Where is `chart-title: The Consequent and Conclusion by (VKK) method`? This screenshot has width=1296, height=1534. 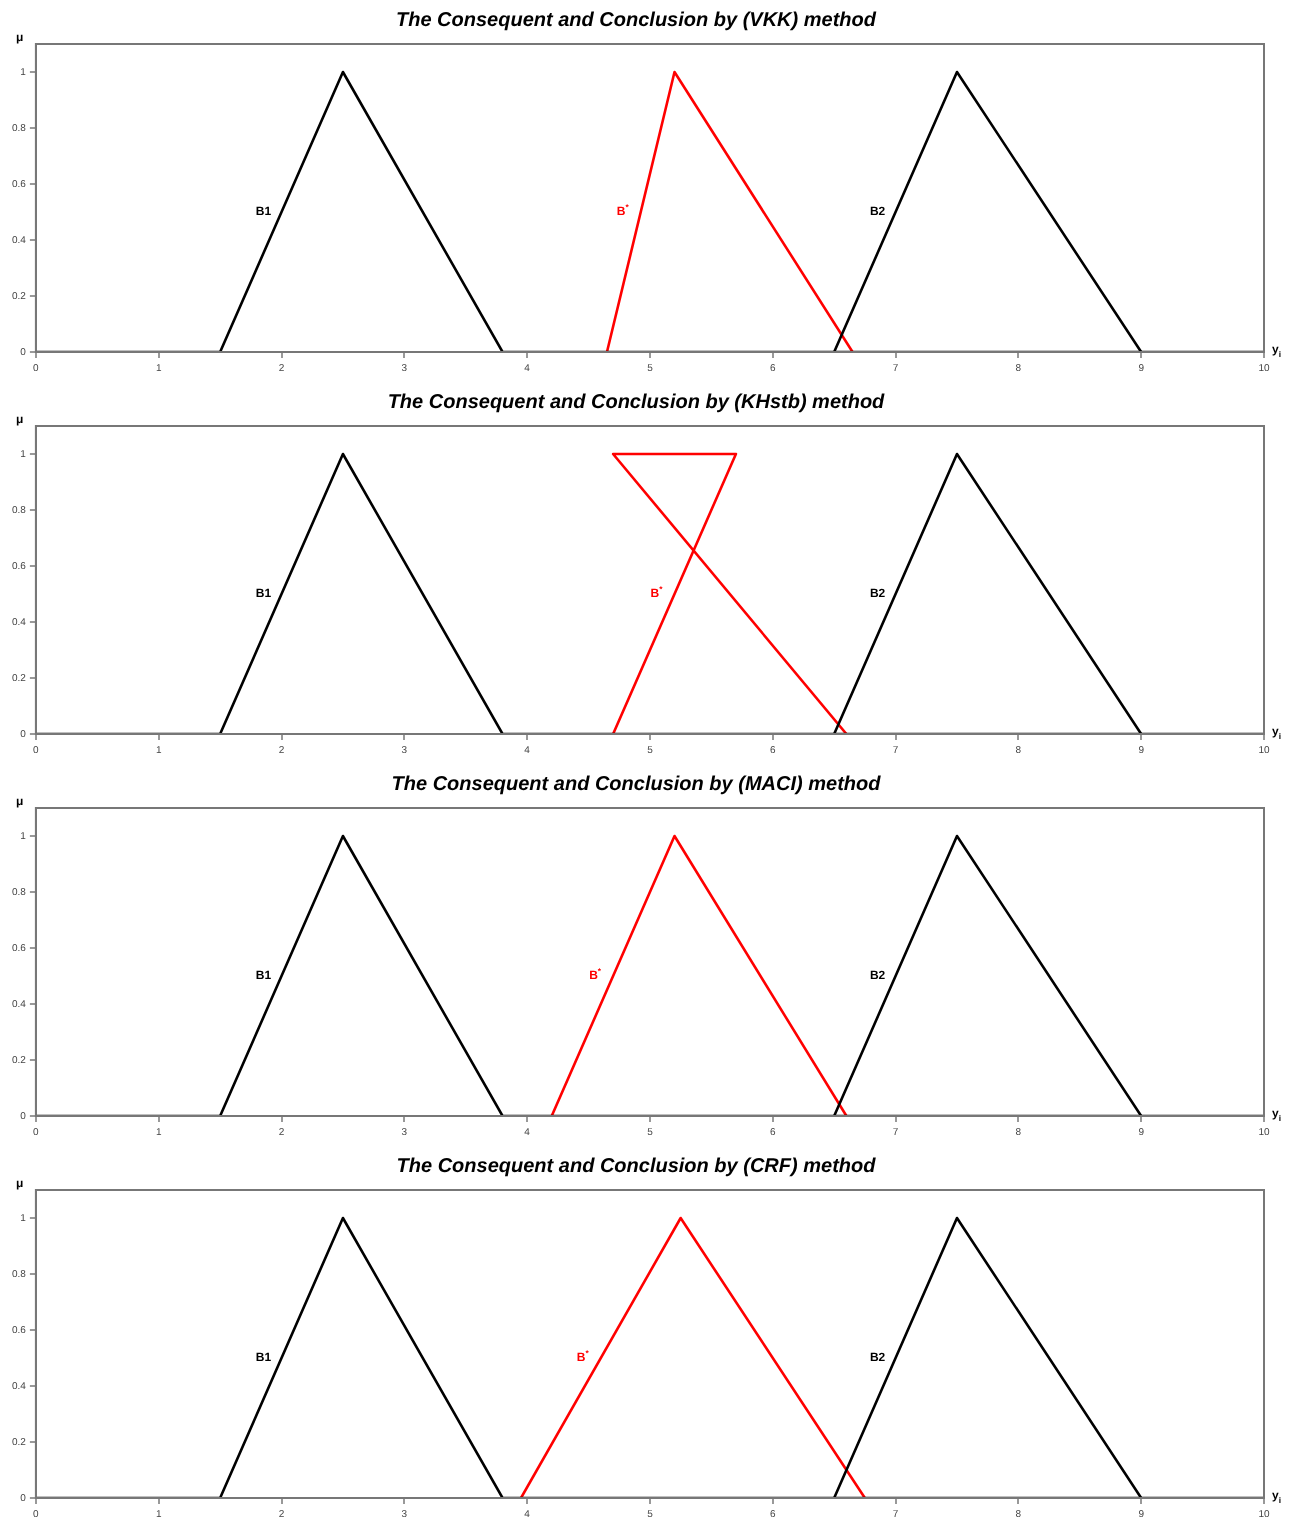
chart-title: The Consequent and Conclusion by (VKK) method is located at coordinates (637, 20).